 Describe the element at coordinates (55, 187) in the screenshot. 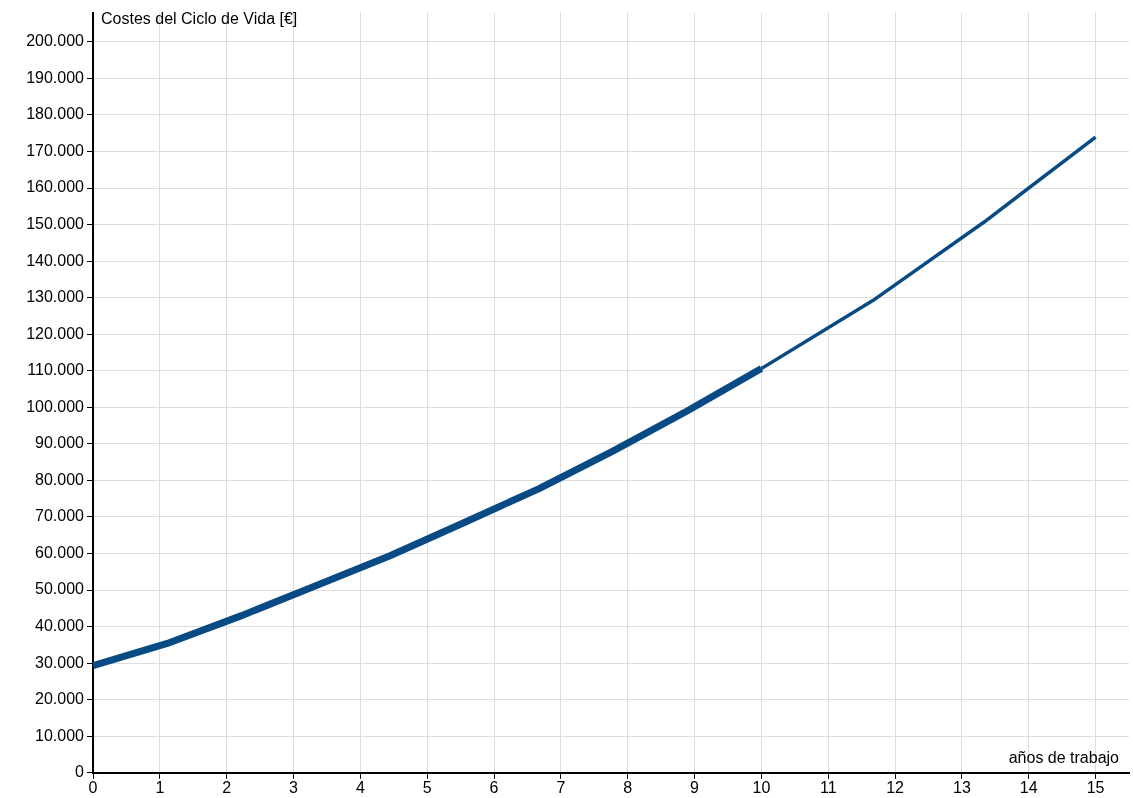

I see `y-tick-label: 160.000` at that location.